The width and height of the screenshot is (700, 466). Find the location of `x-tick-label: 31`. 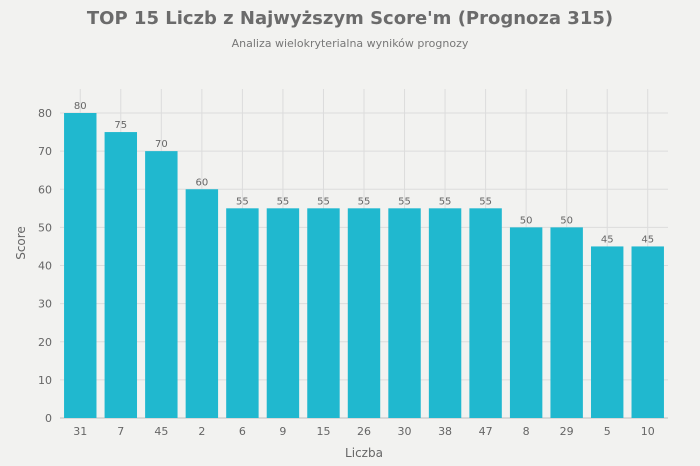

x-tick-label: 31 is located at coordinates (80, 431).